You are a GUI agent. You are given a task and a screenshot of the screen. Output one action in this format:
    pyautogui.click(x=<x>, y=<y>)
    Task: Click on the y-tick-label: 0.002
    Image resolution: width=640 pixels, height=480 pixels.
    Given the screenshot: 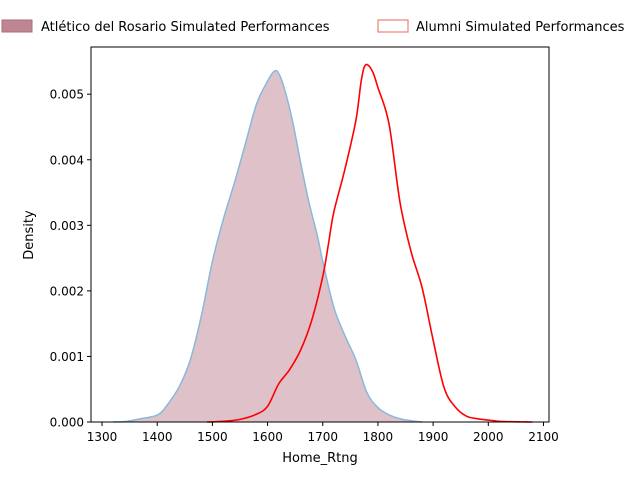 What is the action you would take?
    pyautogui.click(x=67, y=291)
    